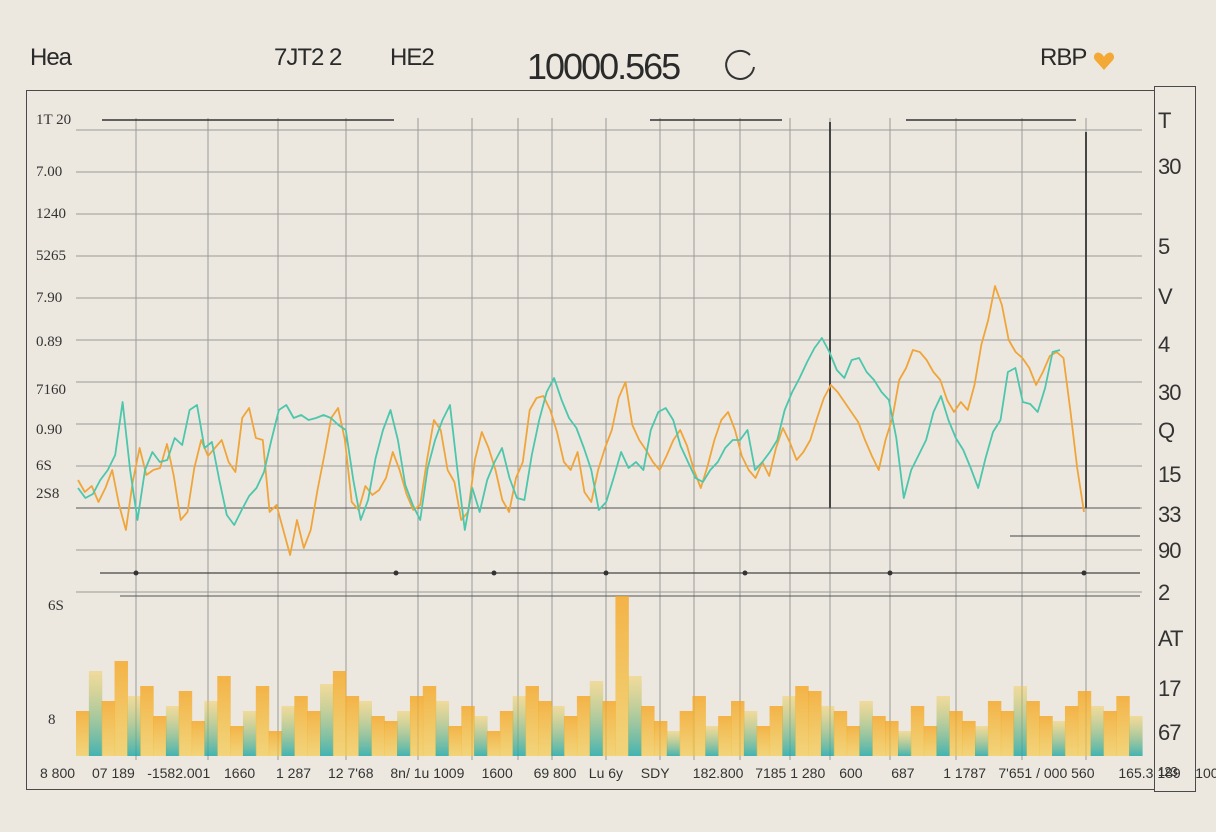 Image resolution: width=1216 pixels, height=832 pixels. Describe the element at coordinates (1169, 392) in the screenshot. I see `right-tick-label: 30` at that location.